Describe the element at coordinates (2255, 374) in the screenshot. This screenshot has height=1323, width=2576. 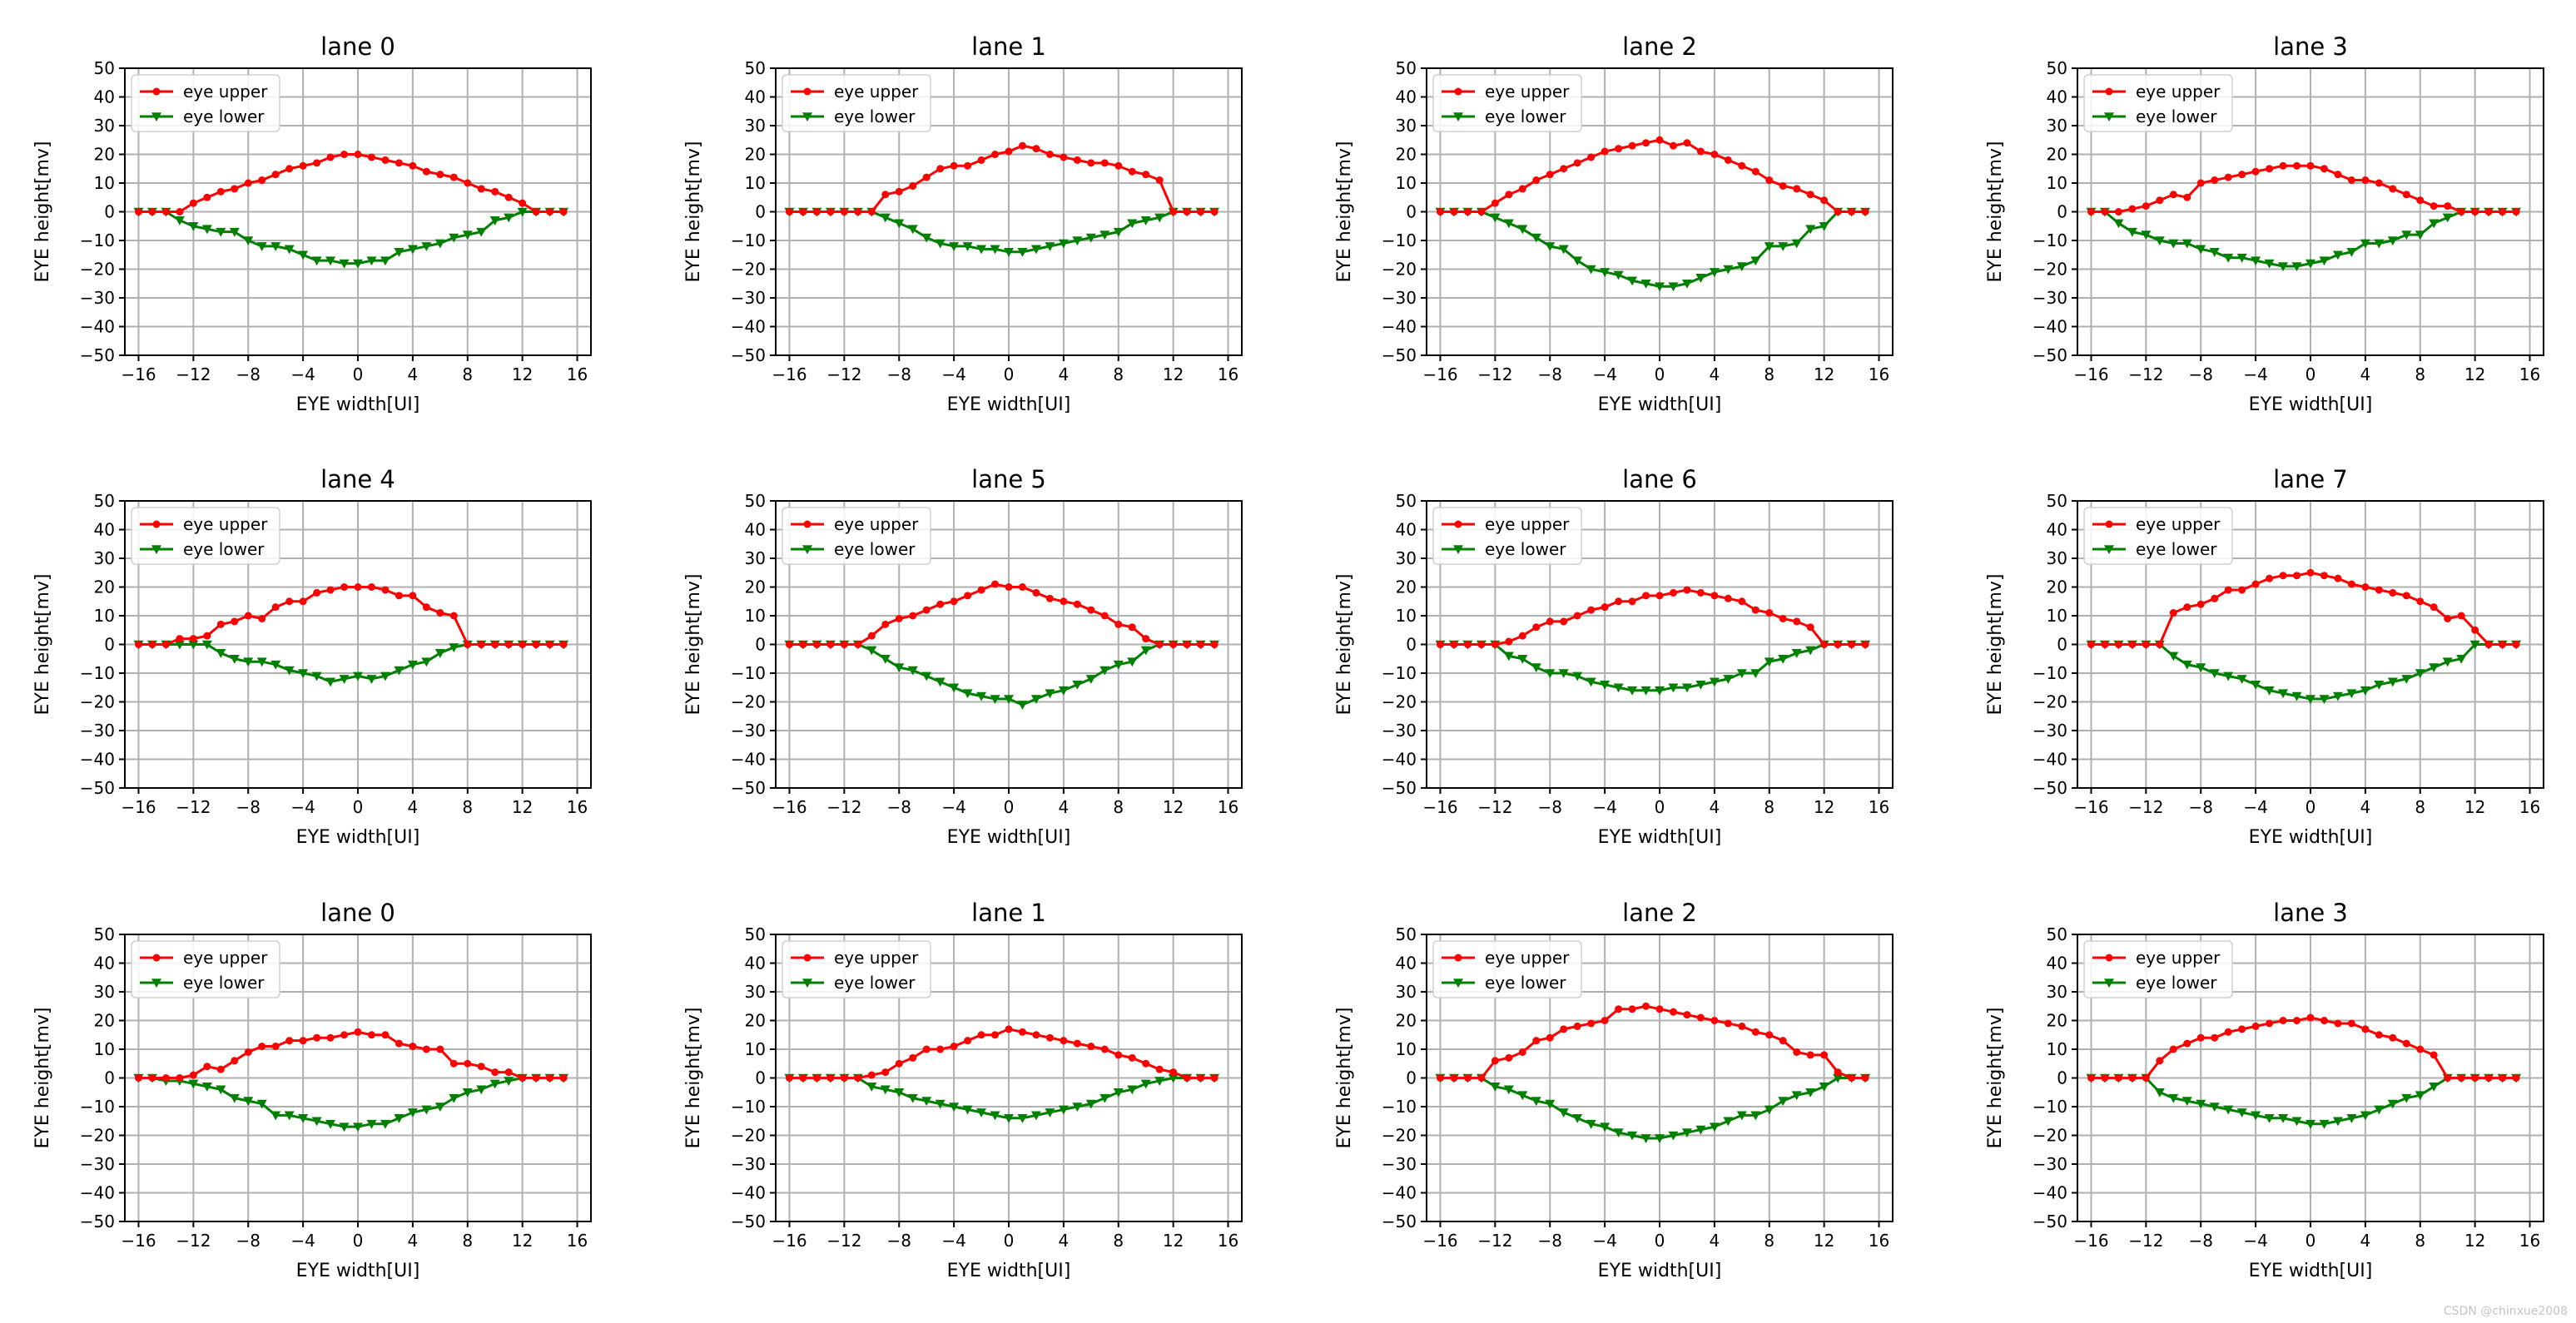
I see `x-tick-label: −4` at that location.